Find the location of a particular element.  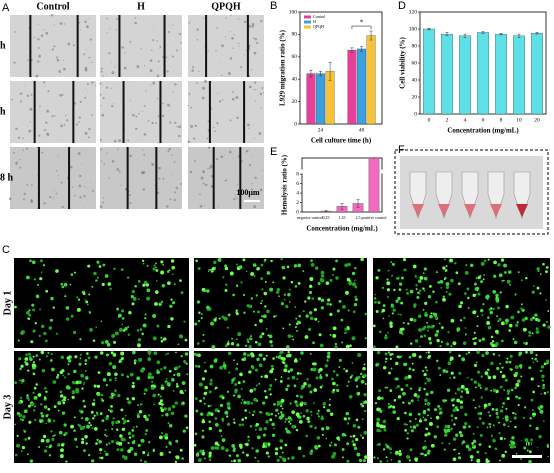

y-tick-label: 100 is located at coordinates (413, 29).